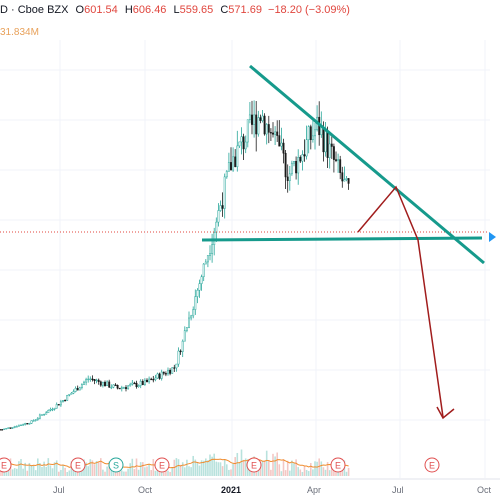 The image size is (500, 500). Describe the element at coordinates (59, 490) in the screenshot. I see `x-tick-label: Jul` at that location.